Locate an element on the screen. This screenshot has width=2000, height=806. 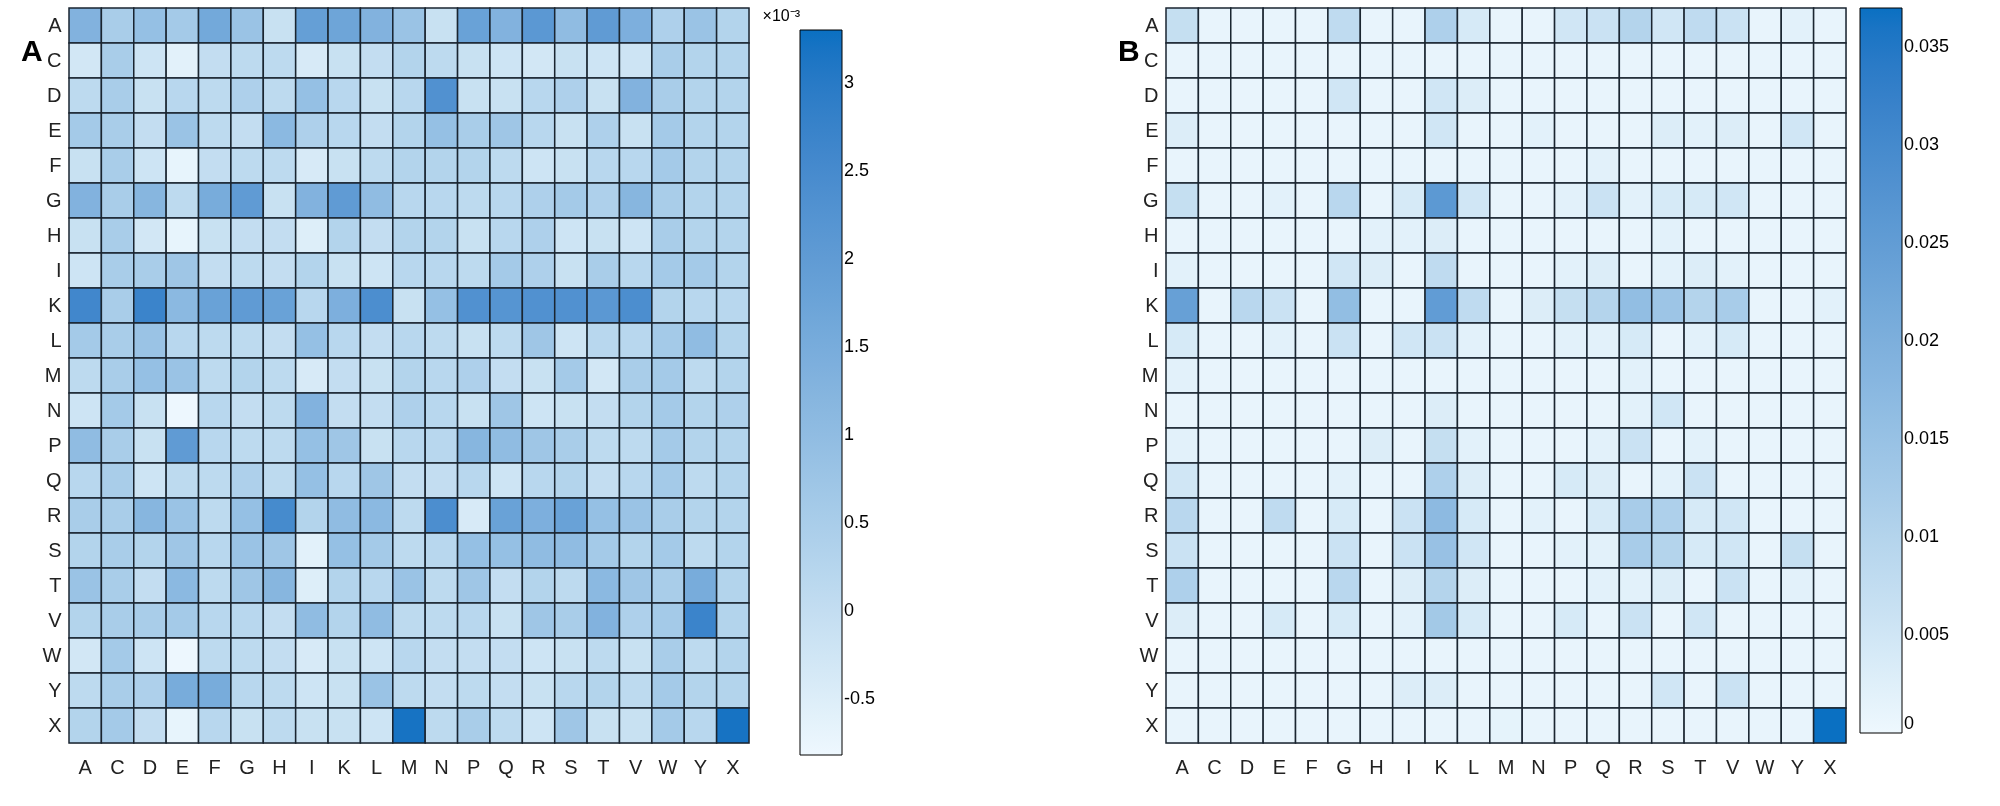
text: B is located at coordinates (1129, 51).